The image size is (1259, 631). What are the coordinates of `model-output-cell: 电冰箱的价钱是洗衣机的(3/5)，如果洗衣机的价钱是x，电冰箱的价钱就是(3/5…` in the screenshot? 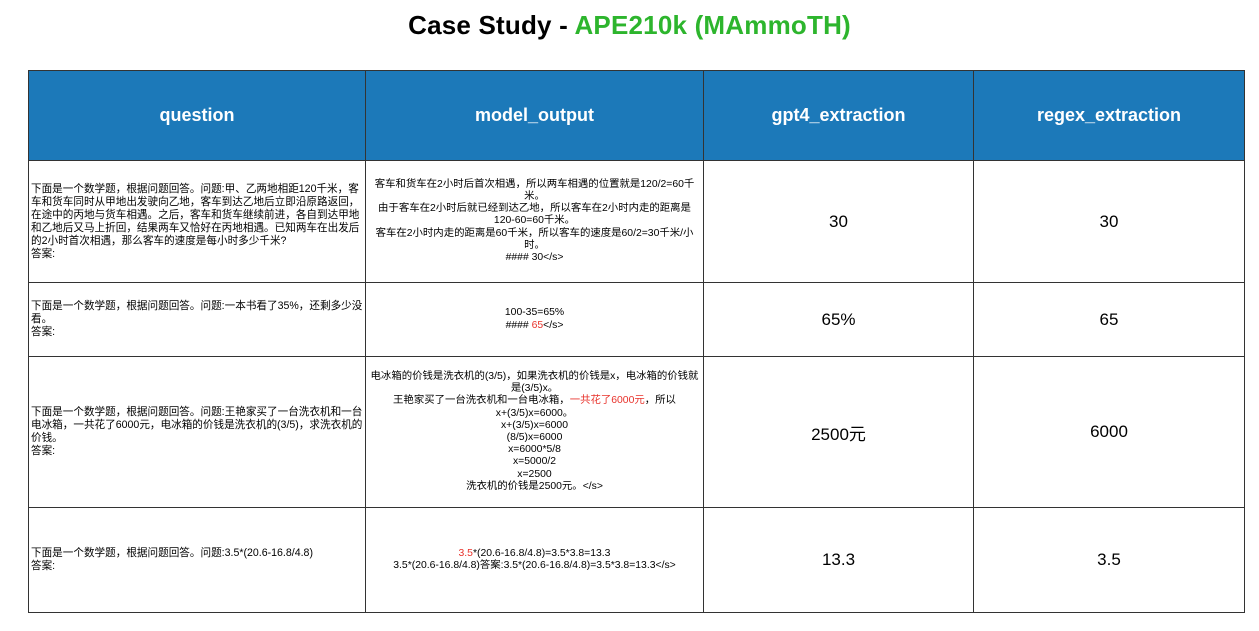 It's located at (534, 432).